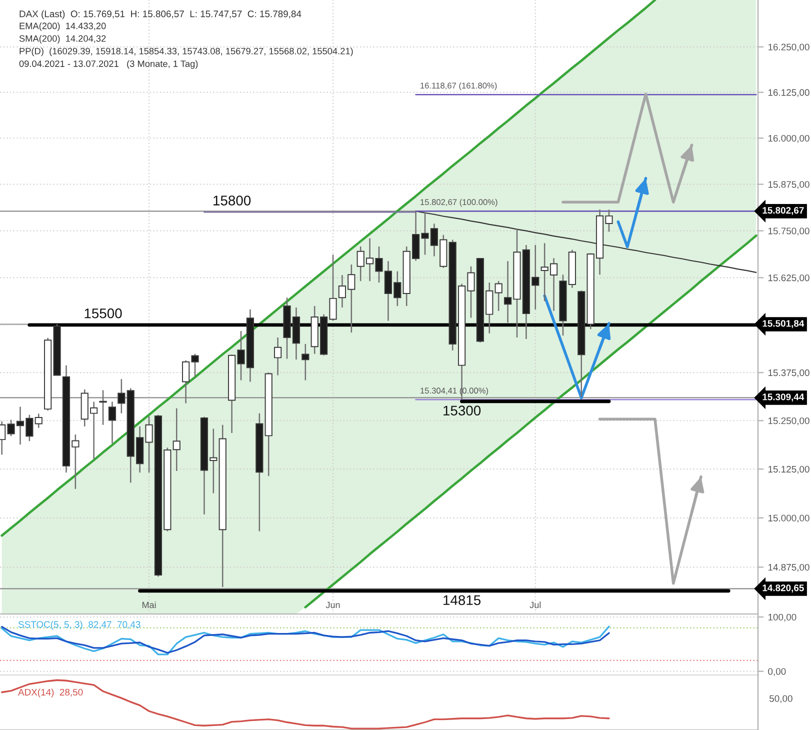  Describe the element at coordinates (161, 15) in the screenshot. I see `text: DAX (Last) O: 15.769,51 H: 15.806,57 L: 15.747,57 C: 15.789,84` at that location.